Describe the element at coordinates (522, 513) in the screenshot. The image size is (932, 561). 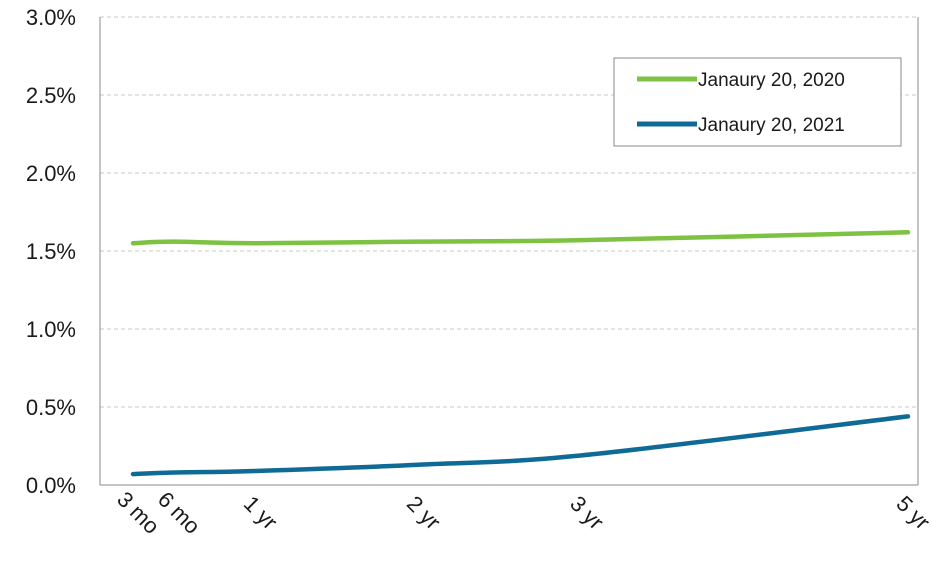
I see `x-axis-ticks: 3 mo6 mo 1 yr 2 yr 3 yr 5 yr` at that location.